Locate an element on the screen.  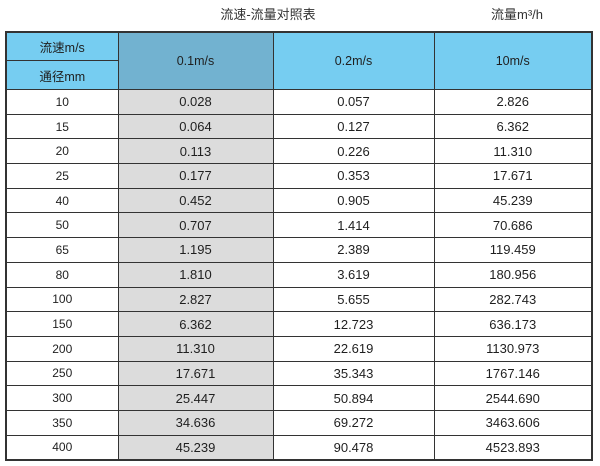
v10-cell: 1130.973 is located at coordinates (513, 348).